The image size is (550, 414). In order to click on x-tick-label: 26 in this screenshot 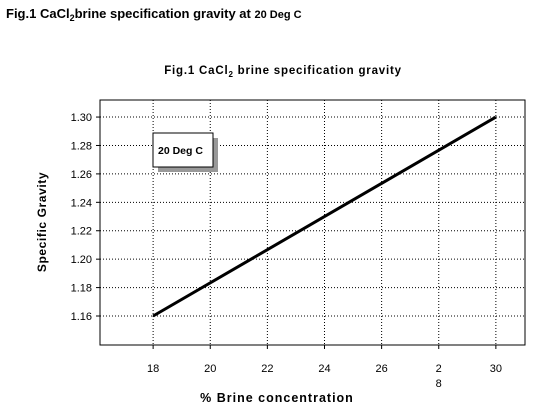, I will do `click(381, 369)`.